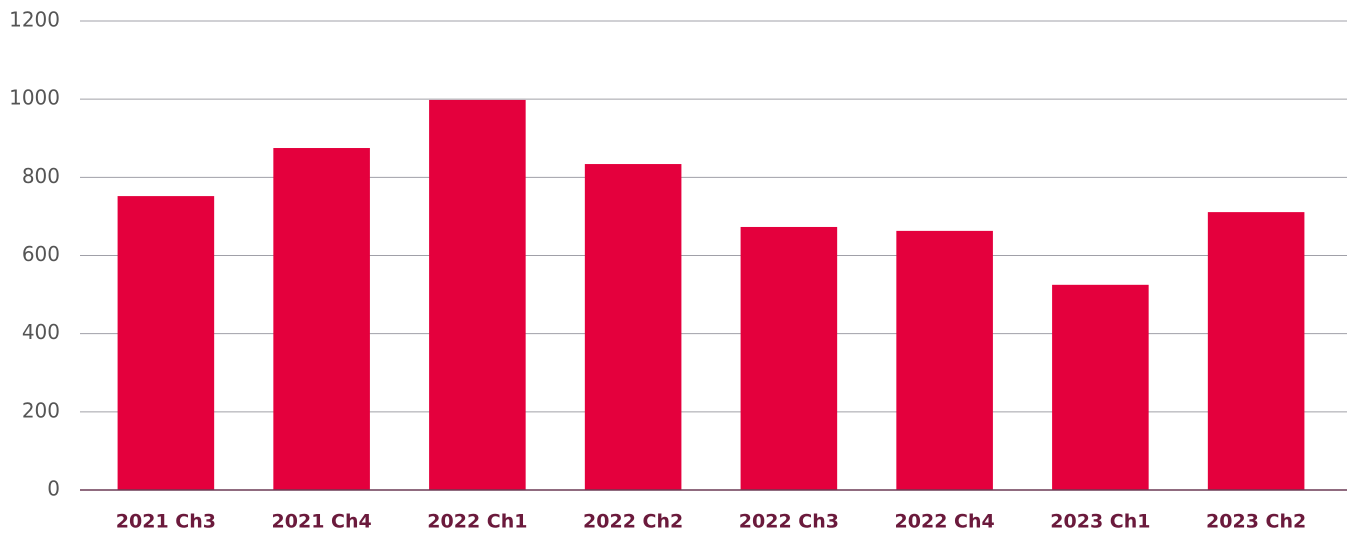  What do you see at coordinates (322, 522) in the screenshot?
I see `x-tick-label: 2021 Ch4` at bounding box center [322, 522].